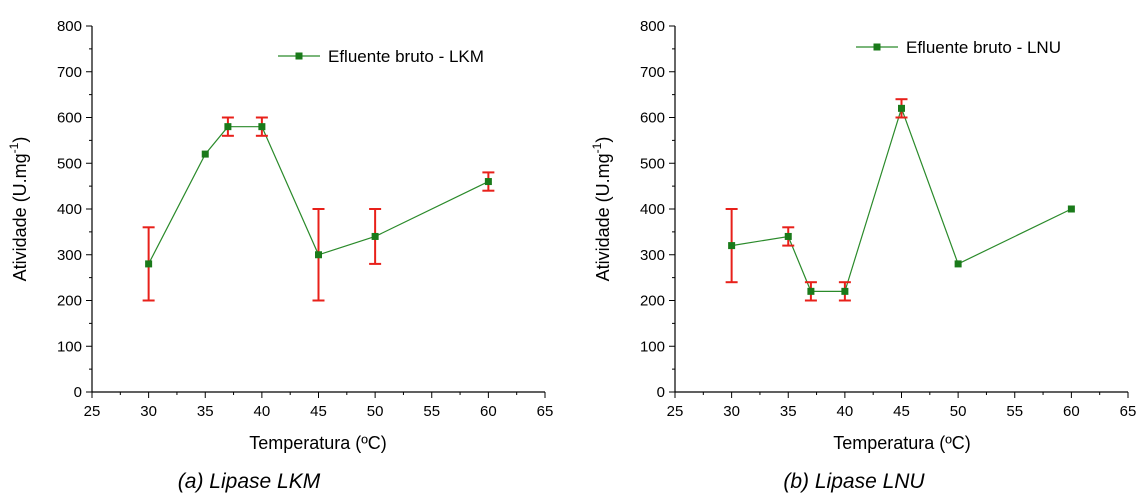 The height and width of the screenshot is (493, 1141). What do you see at coordinates (652, 346) in the screenshot?
I see `chart-b-y-tick-label: 100` at bounding box center [652, 346].